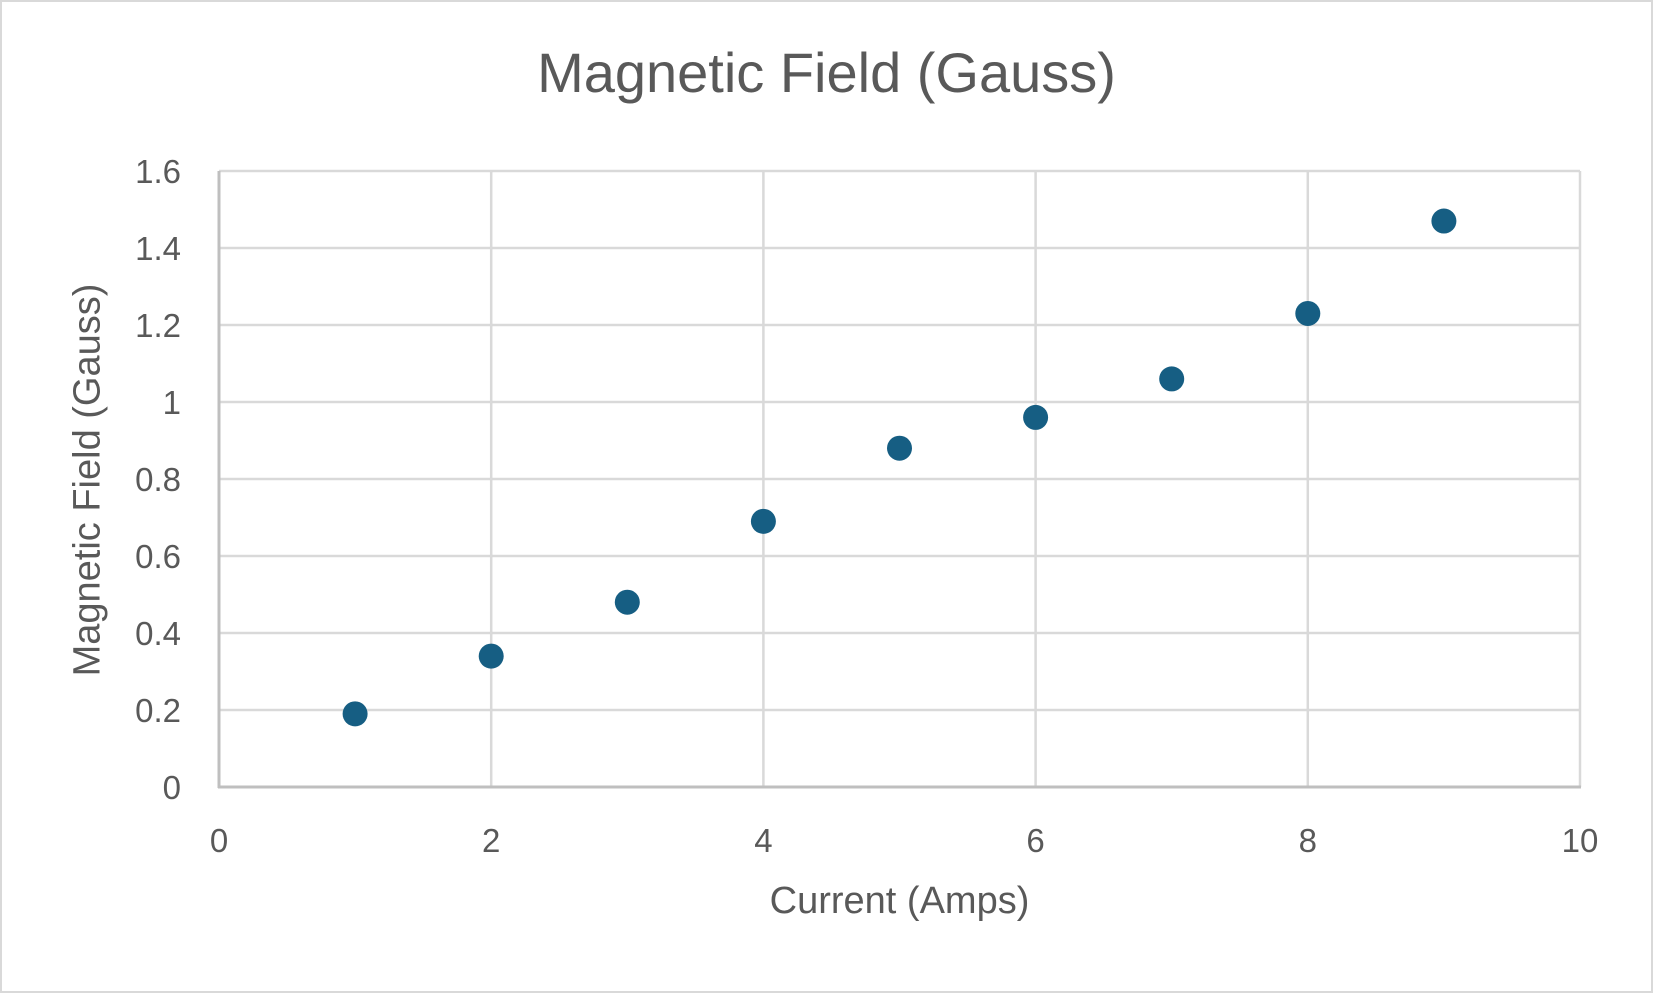  Describe the element at coordinates (1580, 840) in the screenshot. I see `x-tick-label: 10` at that location.